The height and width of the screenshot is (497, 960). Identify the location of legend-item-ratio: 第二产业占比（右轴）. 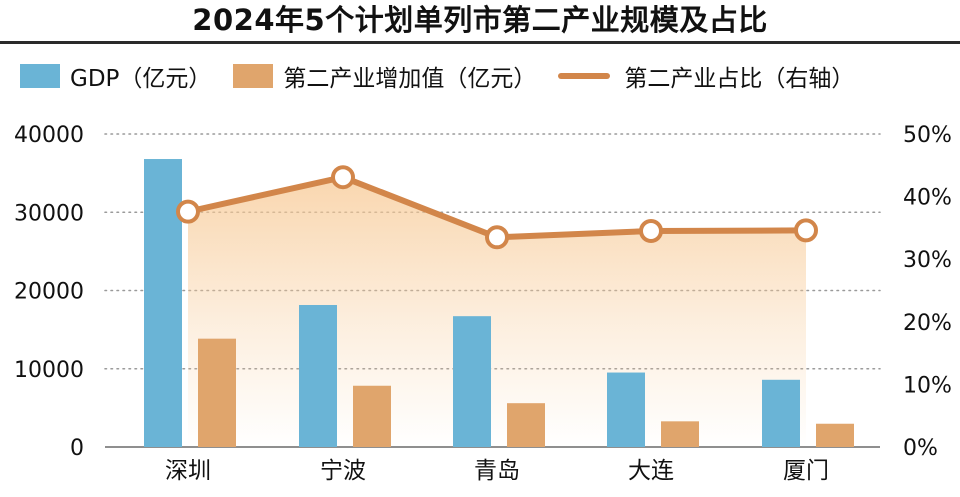
(706, 76).